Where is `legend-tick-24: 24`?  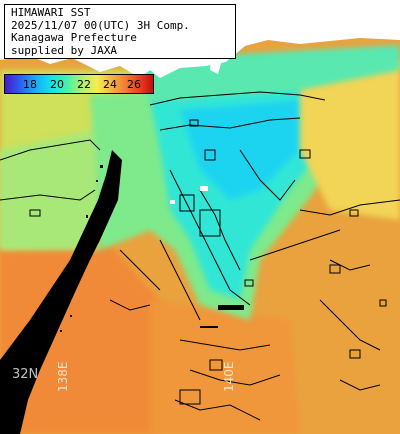 legend-tick-24: 24 is located at coordinates (110, 84).